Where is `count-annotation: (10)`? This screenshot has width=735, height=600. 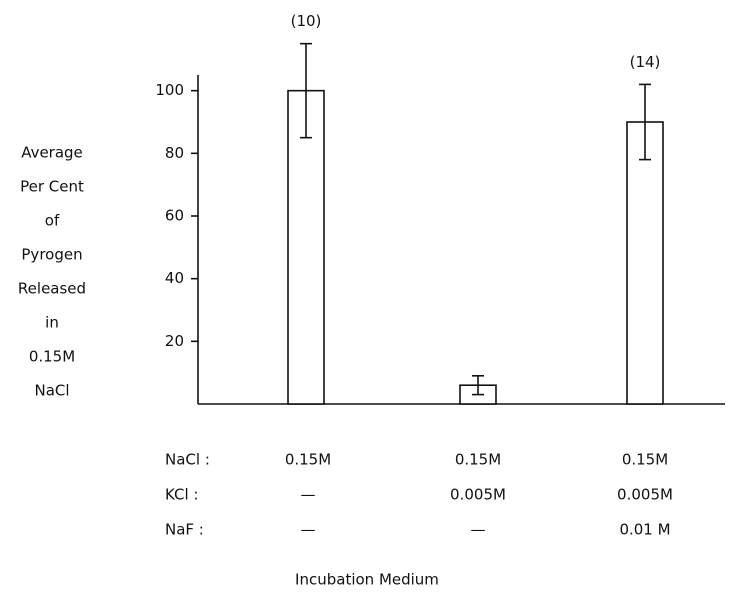 count-annotation: (10) is located at coordinates (306, 21).